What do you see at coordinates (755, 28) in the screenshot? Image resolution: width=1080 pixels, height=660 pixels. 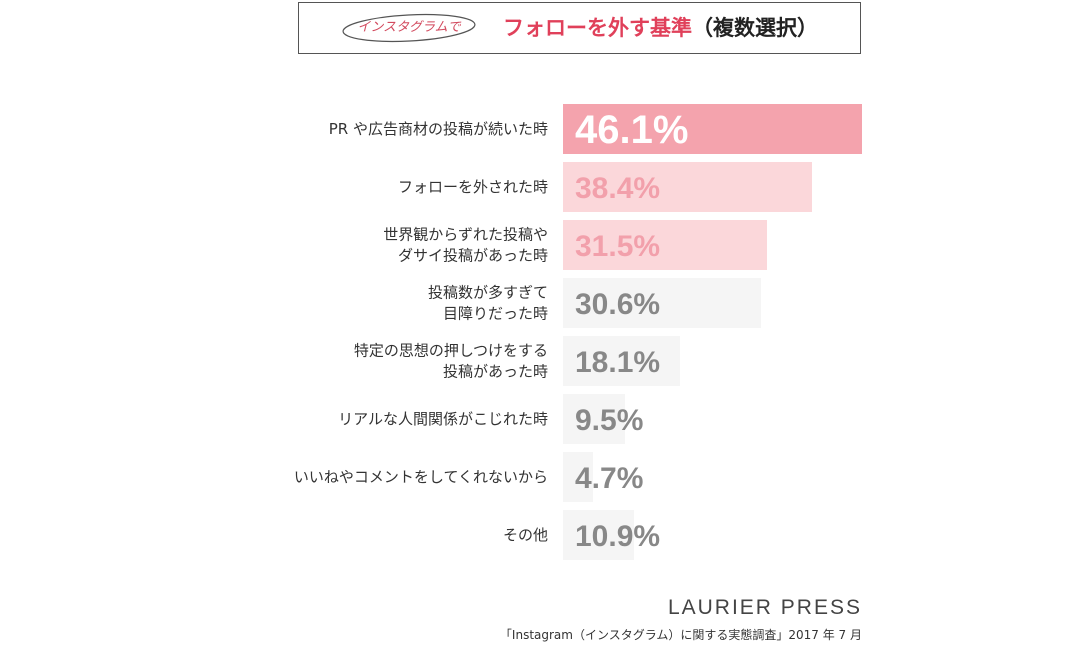 I see `chart-title-suffix: （複数選択）` at bounding box center [755, 28].